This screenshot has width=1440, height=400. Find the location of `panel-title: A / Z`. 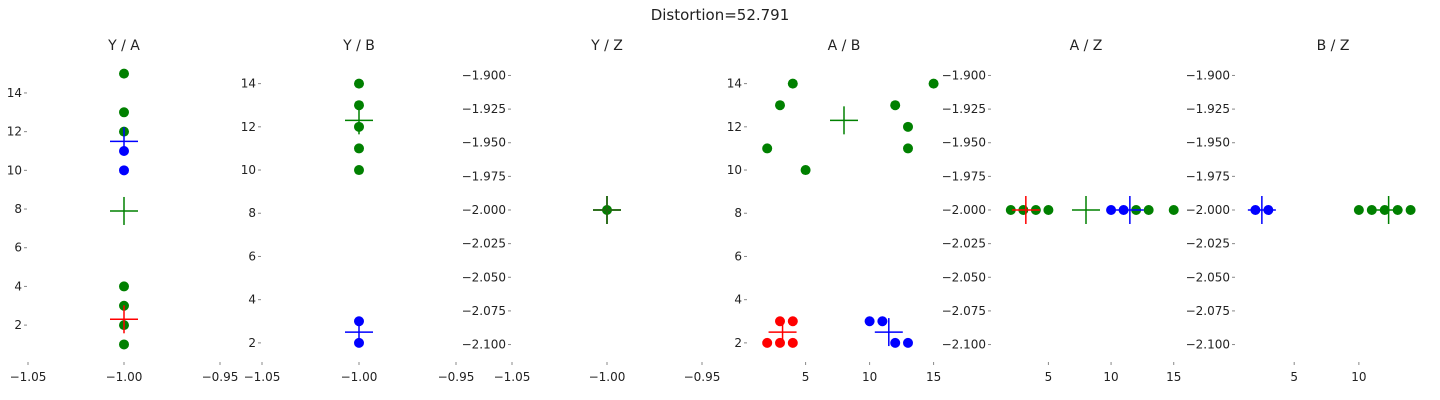

panel-title: A / Z is located at coordinates (1086, 46).